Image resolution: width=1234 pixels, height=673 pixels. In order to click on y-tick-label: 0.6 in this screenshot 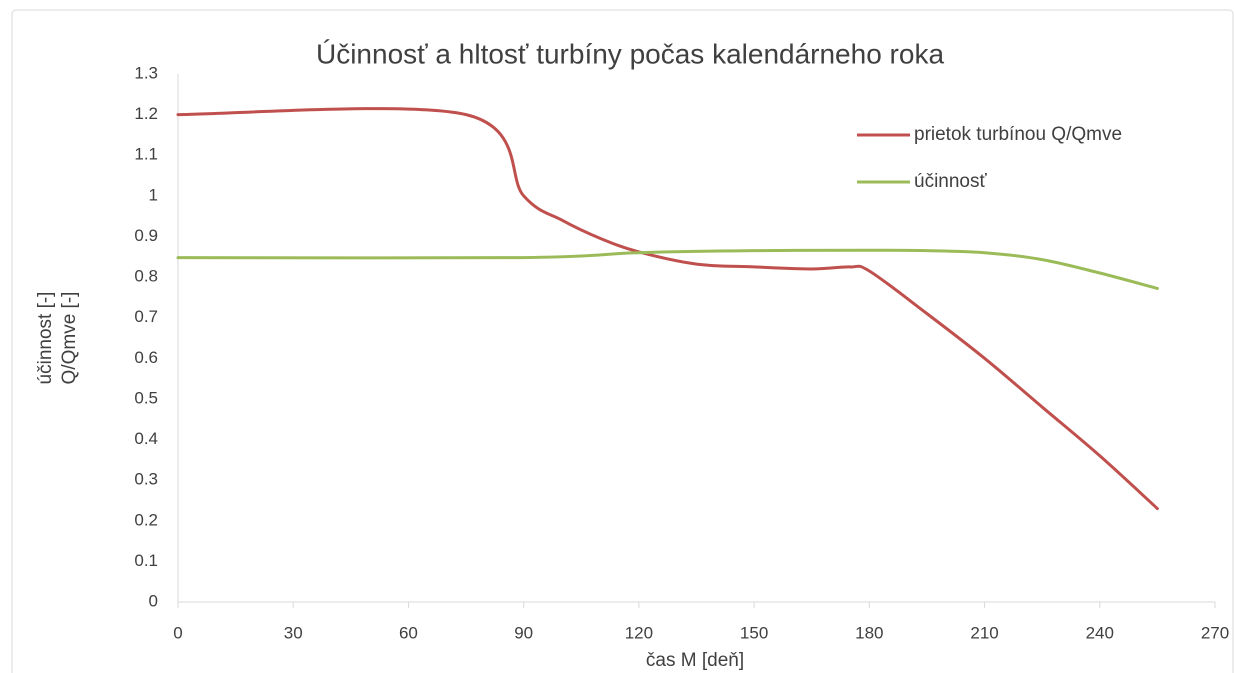, I will do `click(146, 357)`.